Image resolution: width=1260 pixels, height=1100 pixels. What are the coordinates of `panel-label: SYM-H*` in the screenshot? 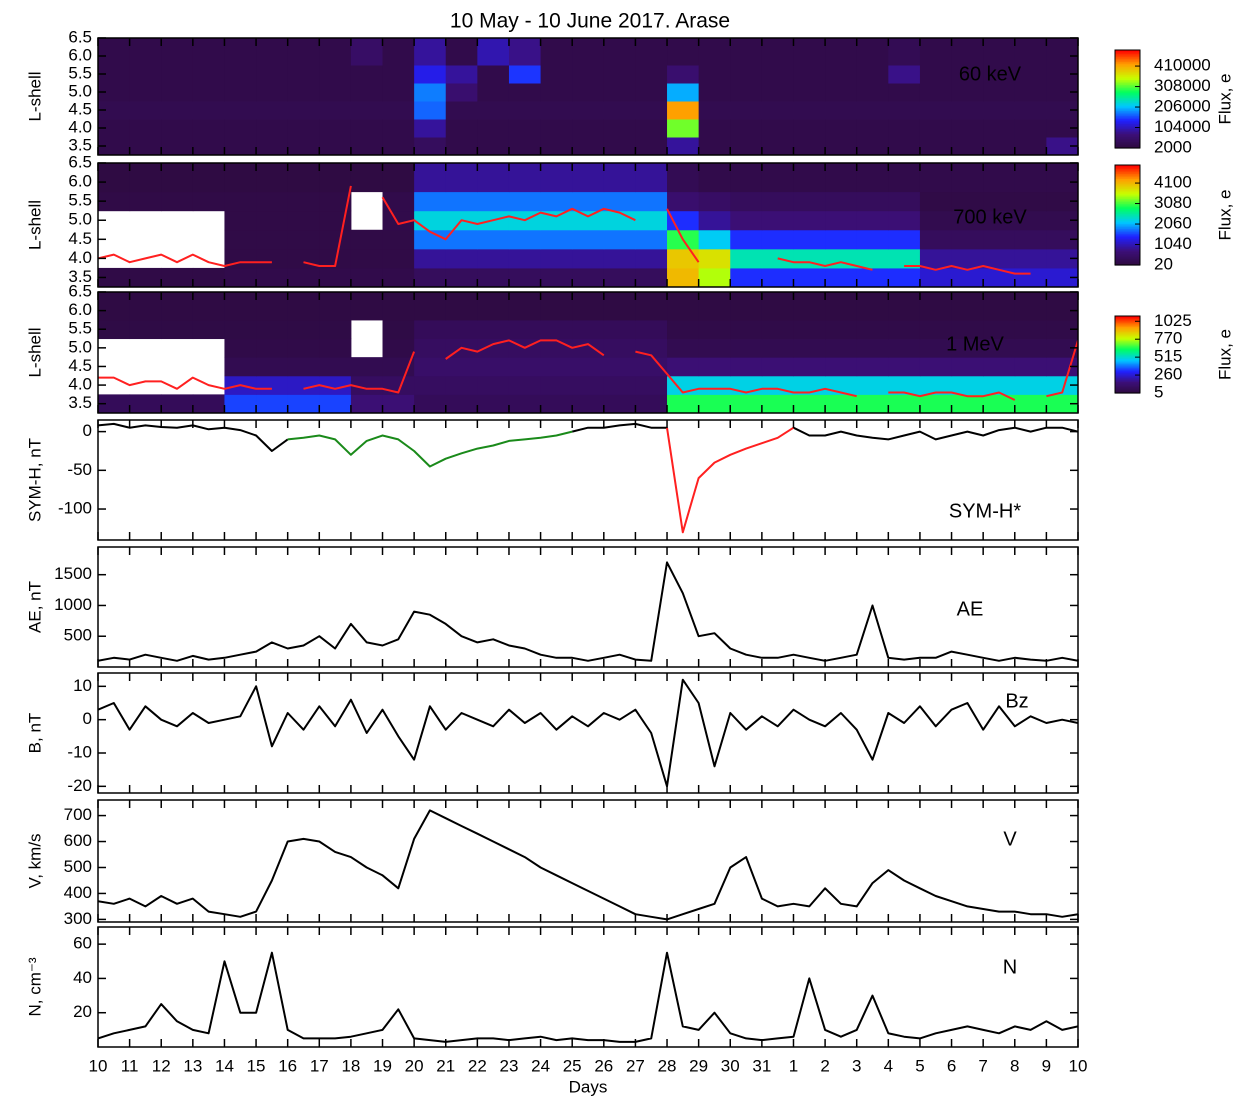 It's located at (985, 511).